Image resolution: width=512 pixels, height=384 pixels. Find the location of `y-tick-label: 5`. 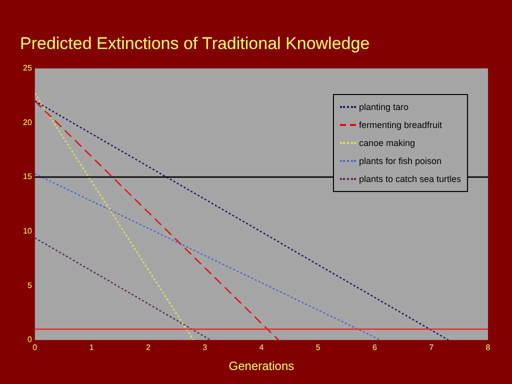

y-tick-label: 5 is located at coordinates (29, 285).